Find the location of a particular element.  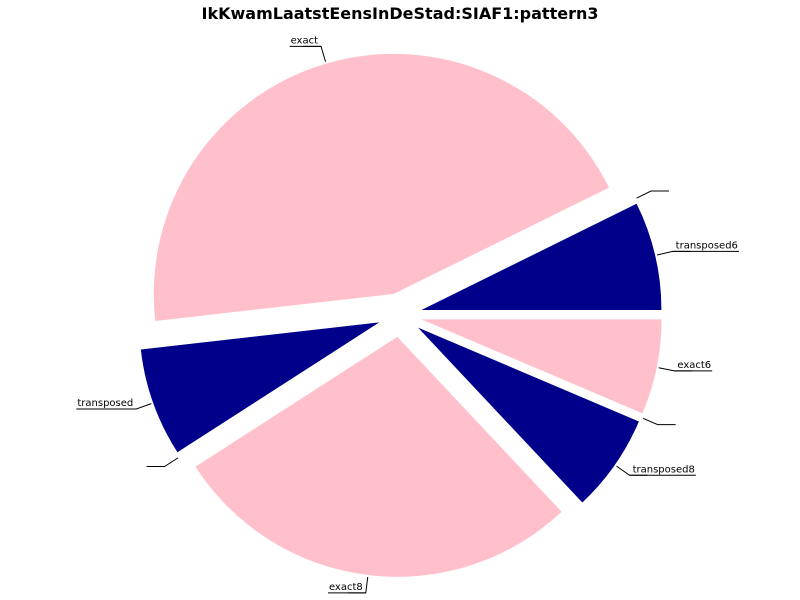

slice-label-5-exact8: exact8 is located at coordinates (346, 587).